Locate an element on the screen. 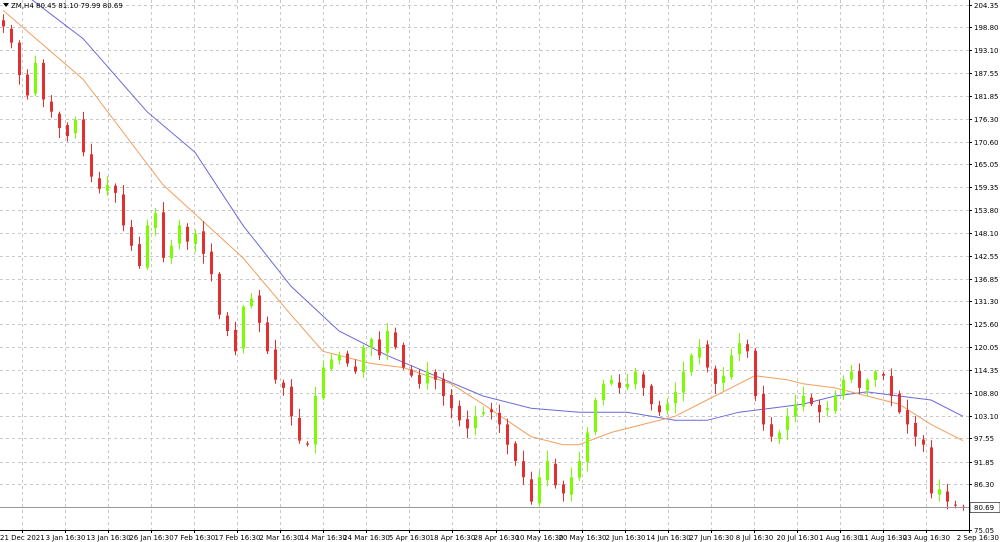 The height and width of the screenshot is (542, 1000). y-tick-label: 97.55 is located at coordinates (984, 439).